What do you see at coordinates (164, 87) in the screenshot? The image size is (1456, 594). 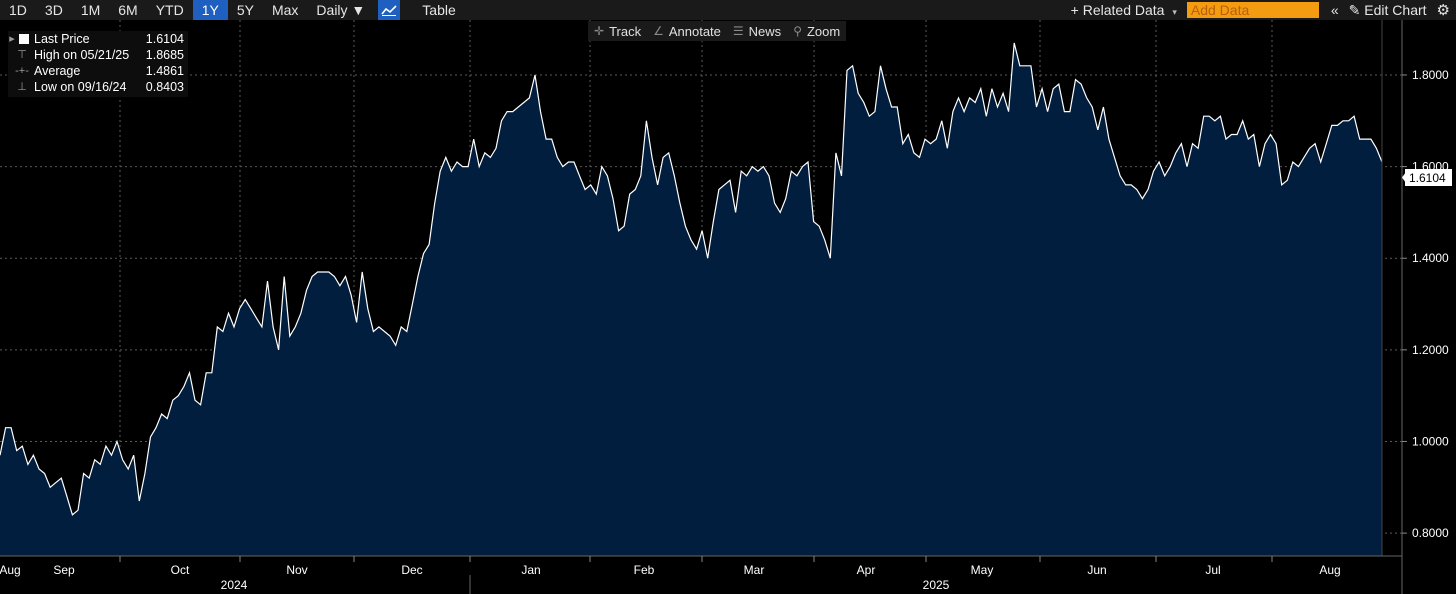 I see `legend-low-value: 0.8403` at bounding box center [164, 87].